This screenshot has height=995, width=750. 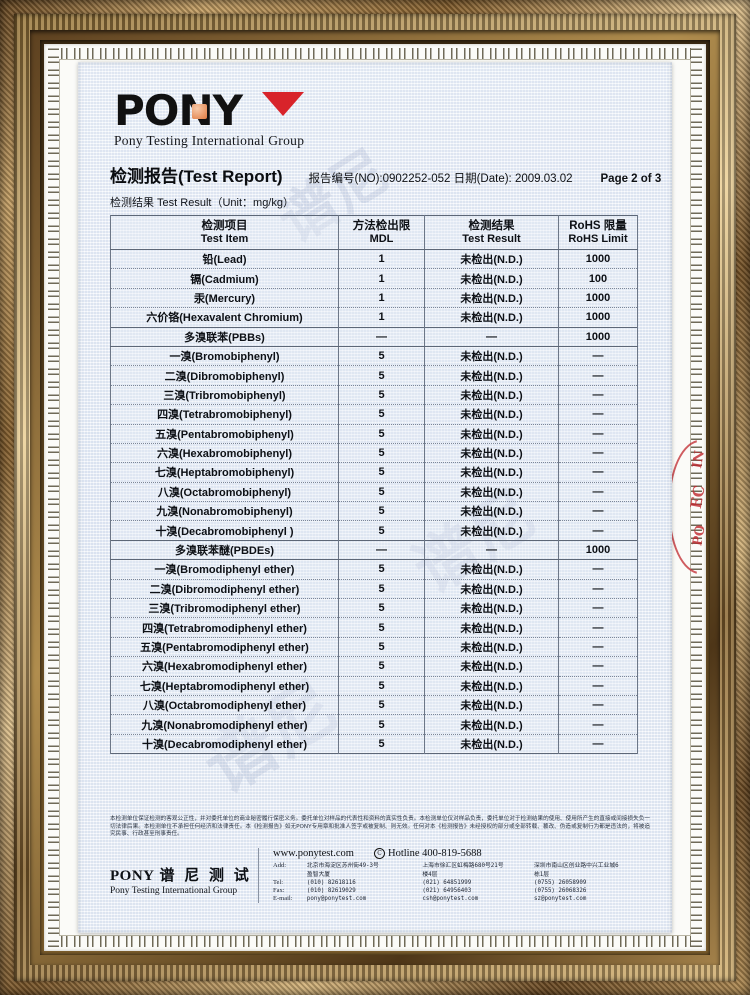 I want to click on logo-orange-square-icon, so click(x=199, y=111).